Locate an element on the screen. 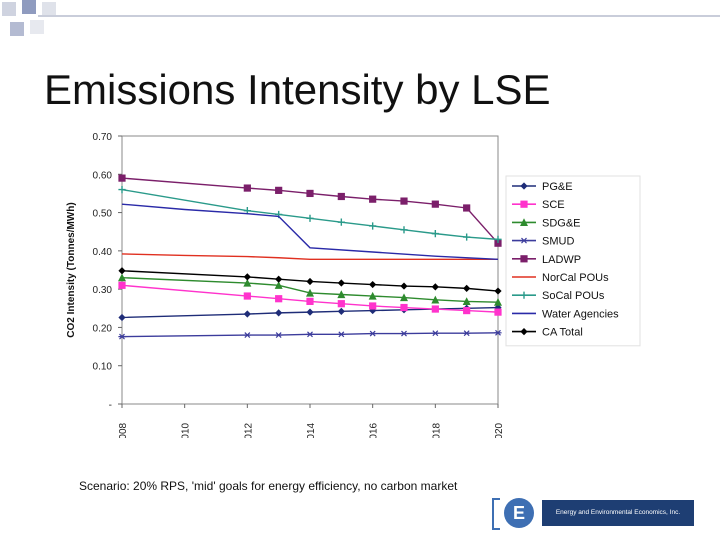 This screenshot has height=540, width=720. series-sce-line is located at coordinates (310, 298).